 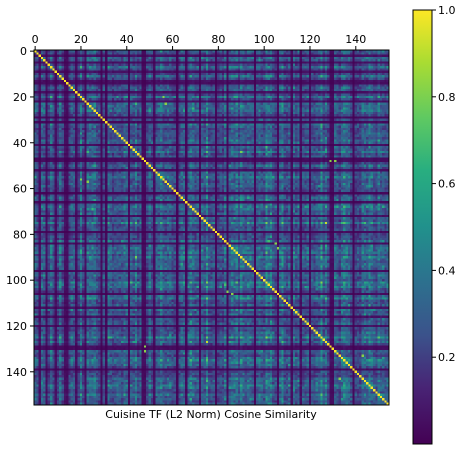 I want to click on y-tick-label: 100, so click(x=16, y=280).